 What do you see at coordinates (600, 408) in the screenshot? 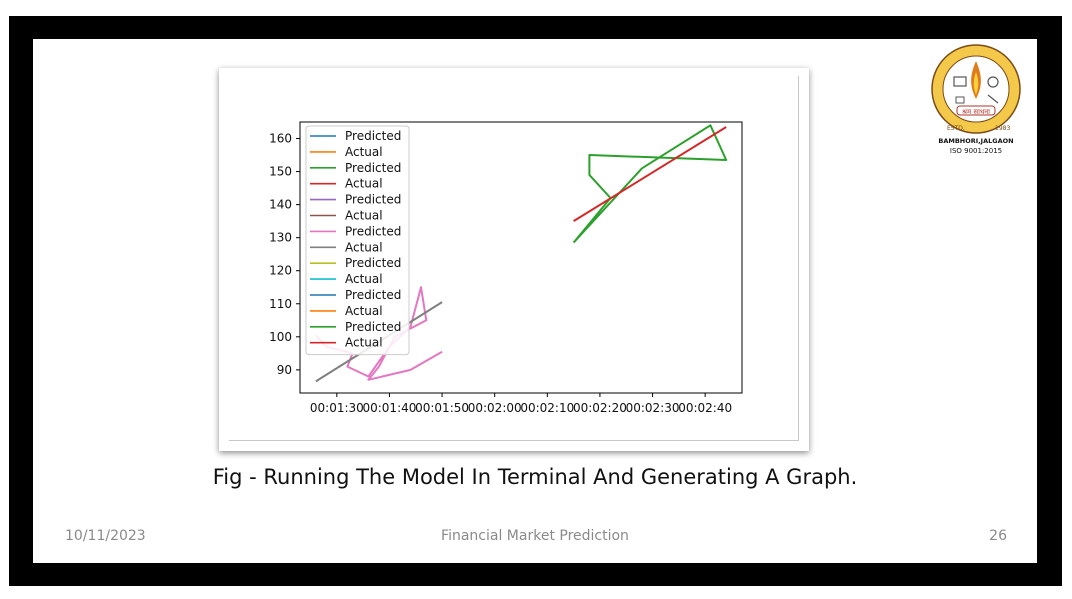
I see `x-tick-label: 00:02:20` at bounding box center [600, 408].